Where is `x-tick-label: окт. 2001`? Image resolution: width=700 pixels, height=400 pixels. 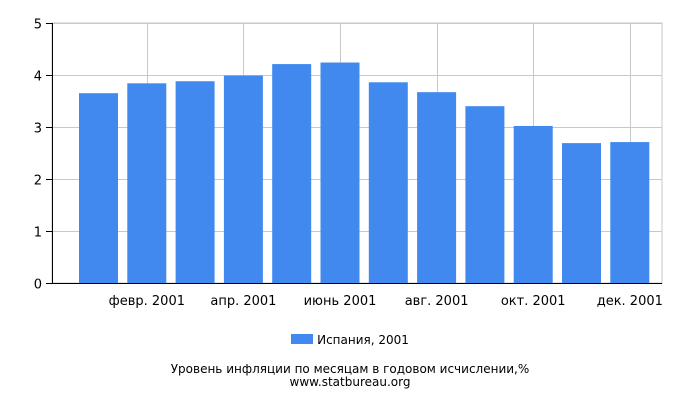
x-tick-label: окт. 2001 is located at coordinates (533, 301).